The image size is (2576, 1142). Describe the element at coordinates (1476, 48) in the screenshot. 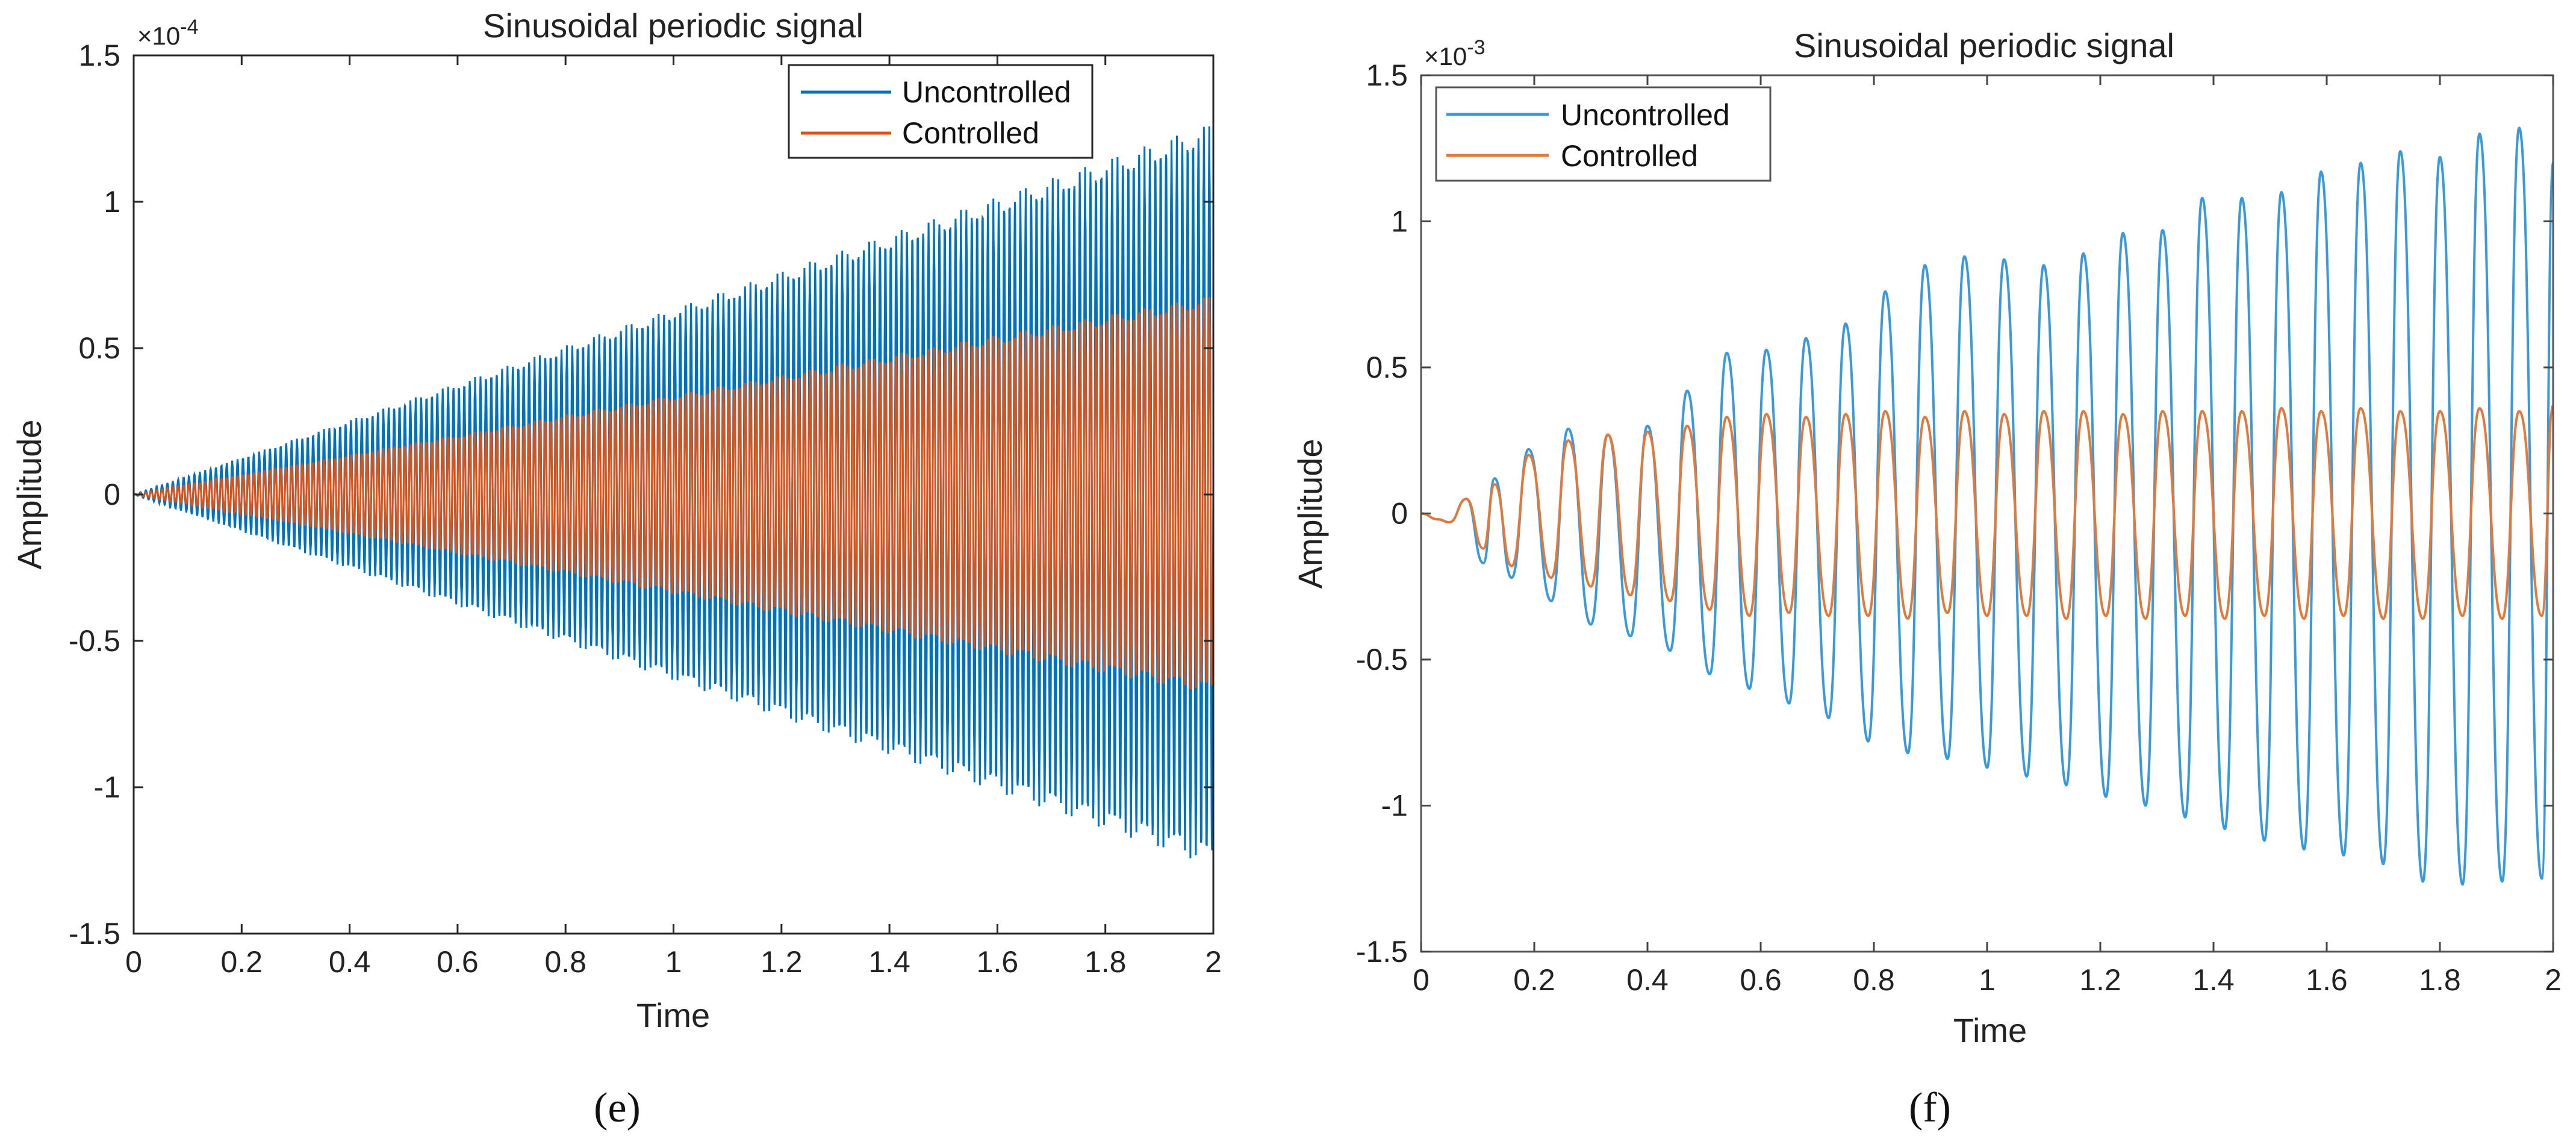

I see `y-exponent-power: -3` at that location.